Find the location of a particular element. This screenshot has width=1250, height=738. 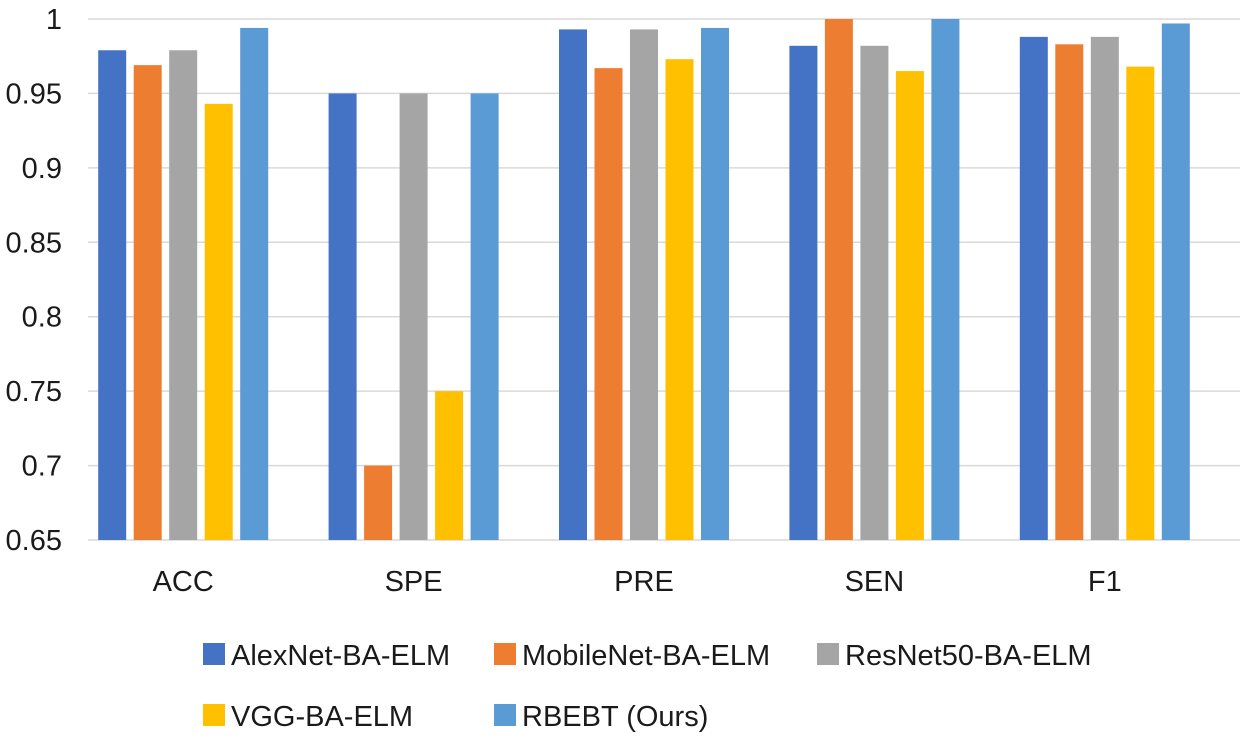

x-axis-categories: ACC SPE PRE SEN F1 is located at coordinates (637, 582).